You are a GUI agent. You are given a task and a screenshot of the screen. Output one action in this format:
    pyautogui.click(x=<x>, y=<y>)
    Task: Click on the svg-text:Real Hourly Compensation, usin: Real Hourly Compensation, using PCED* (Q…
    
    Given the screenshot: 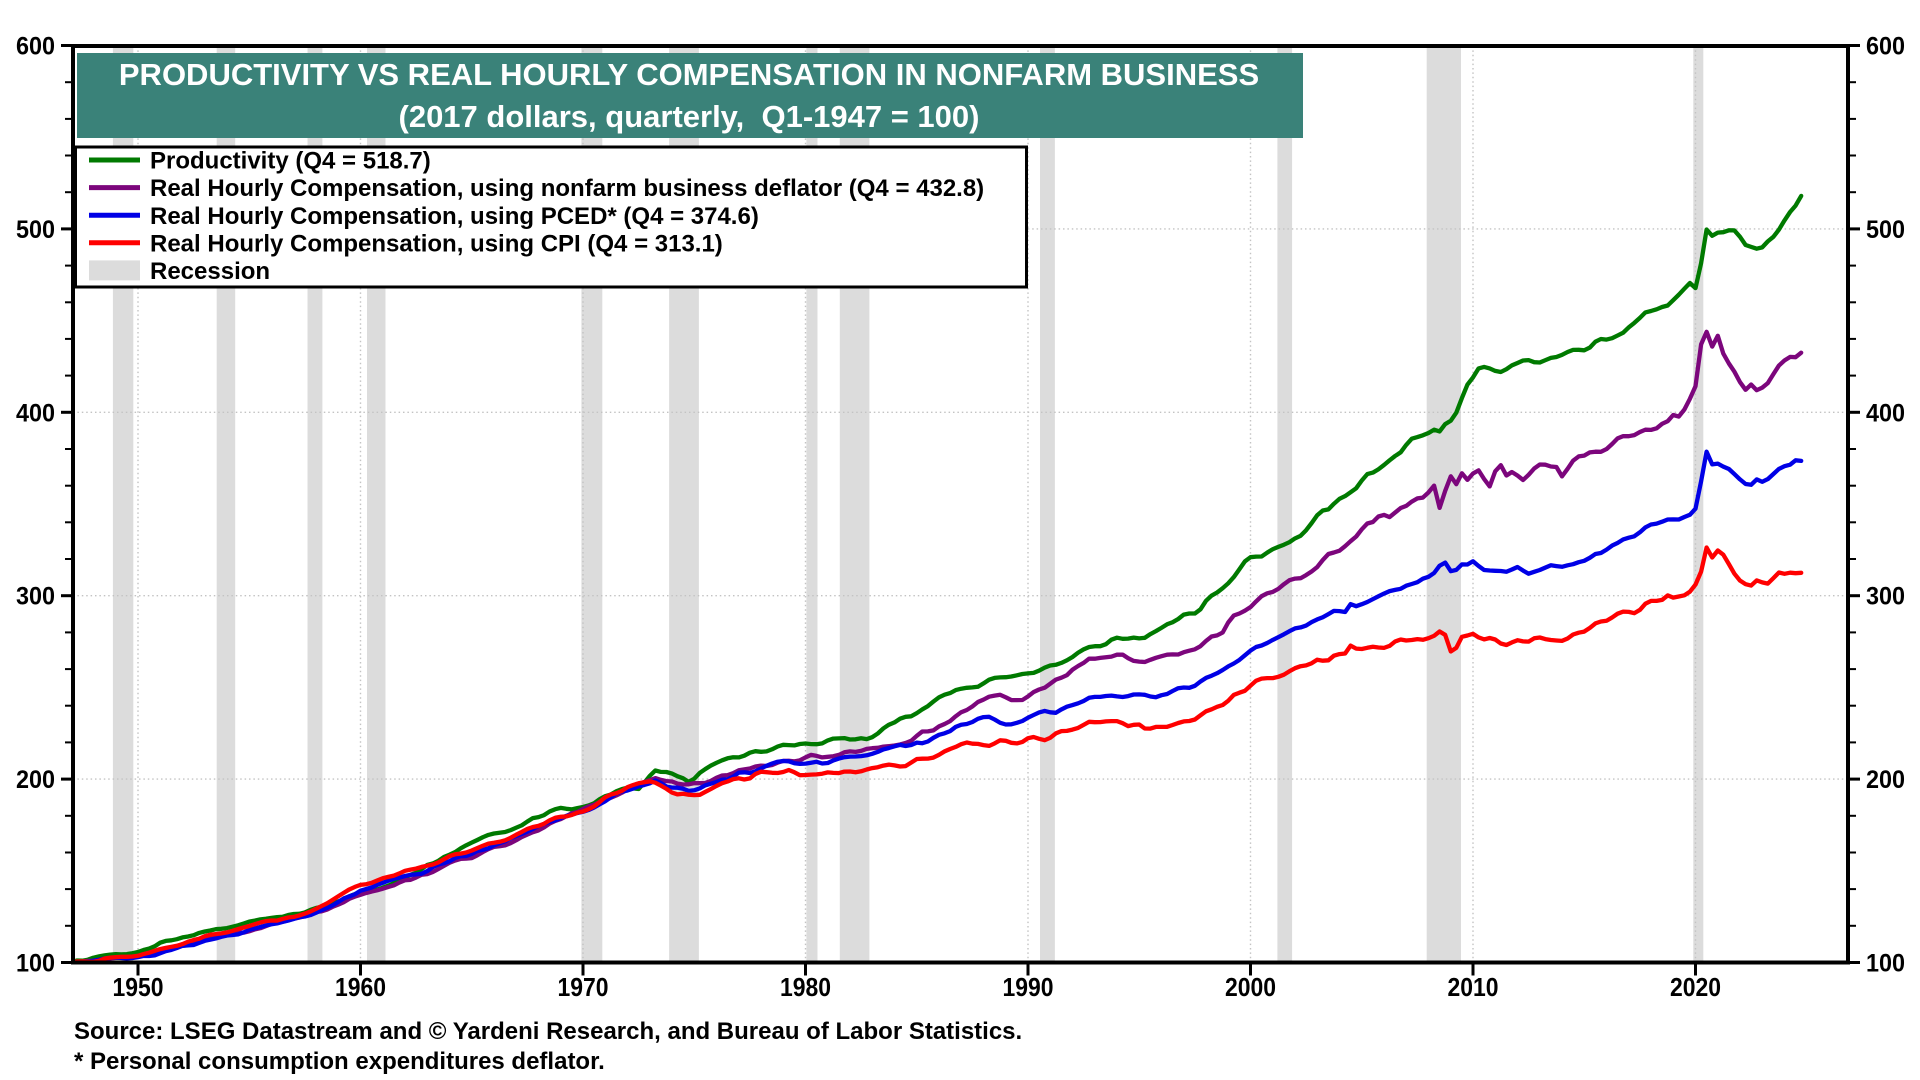 What is the action you would take?
    pyautogui.click(x=454, y=216)
    